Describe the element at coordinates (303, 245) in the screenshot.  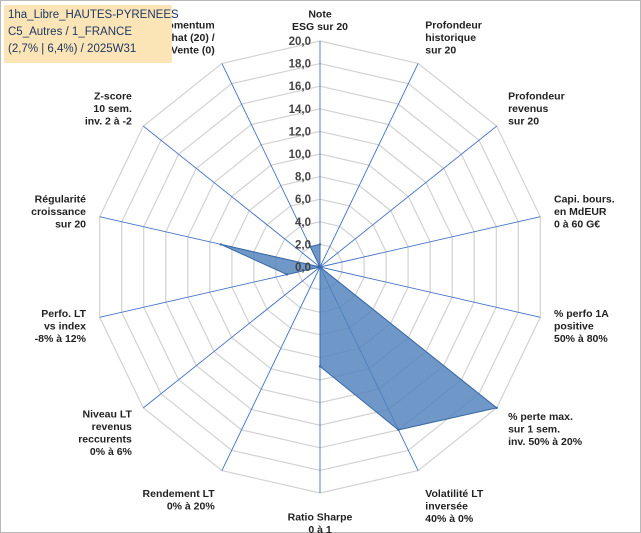
I see `tick-label: 2,0` at that location.